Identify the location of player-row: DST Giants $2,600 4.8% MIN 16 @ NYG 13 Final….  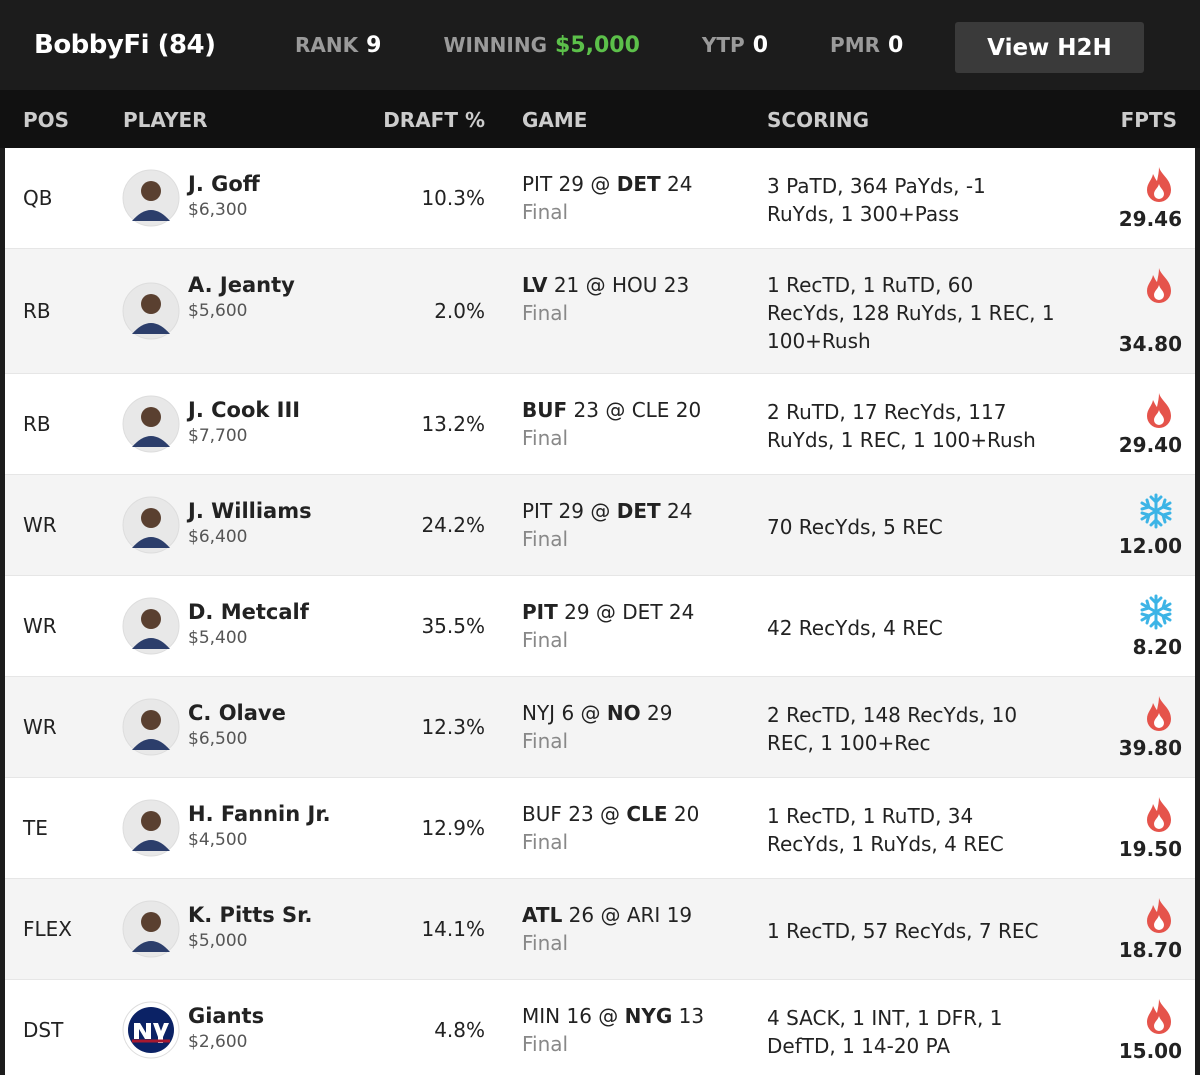
(600, 1027).